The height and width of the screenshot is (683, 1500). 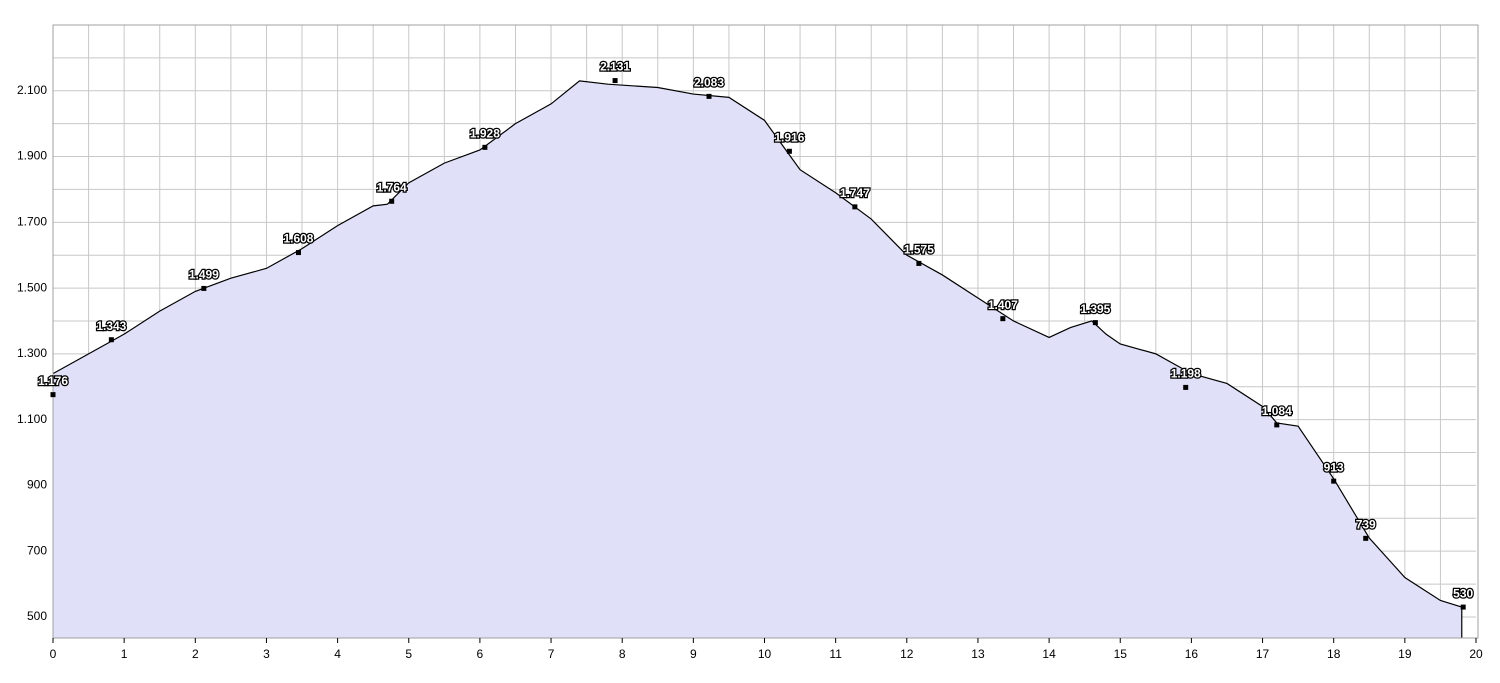 What do you see at coordinates (855, 193) in the screenshot?
I see `value-label: 1.747` at bounding box center [855, 193].